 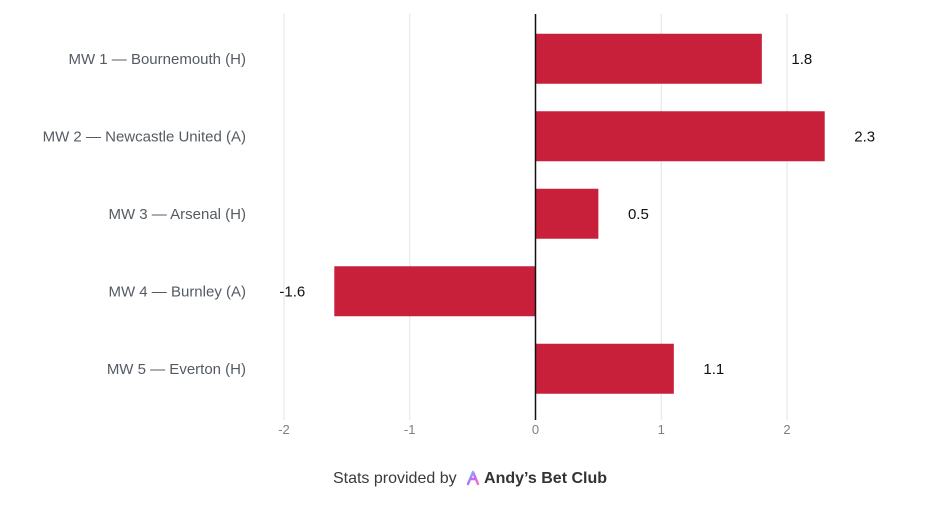 What do you see at coordinates (177, 291) in the screenshot?
I see `category-label: MW 4 — Burnley (A)` at bounding box center [177, 291].